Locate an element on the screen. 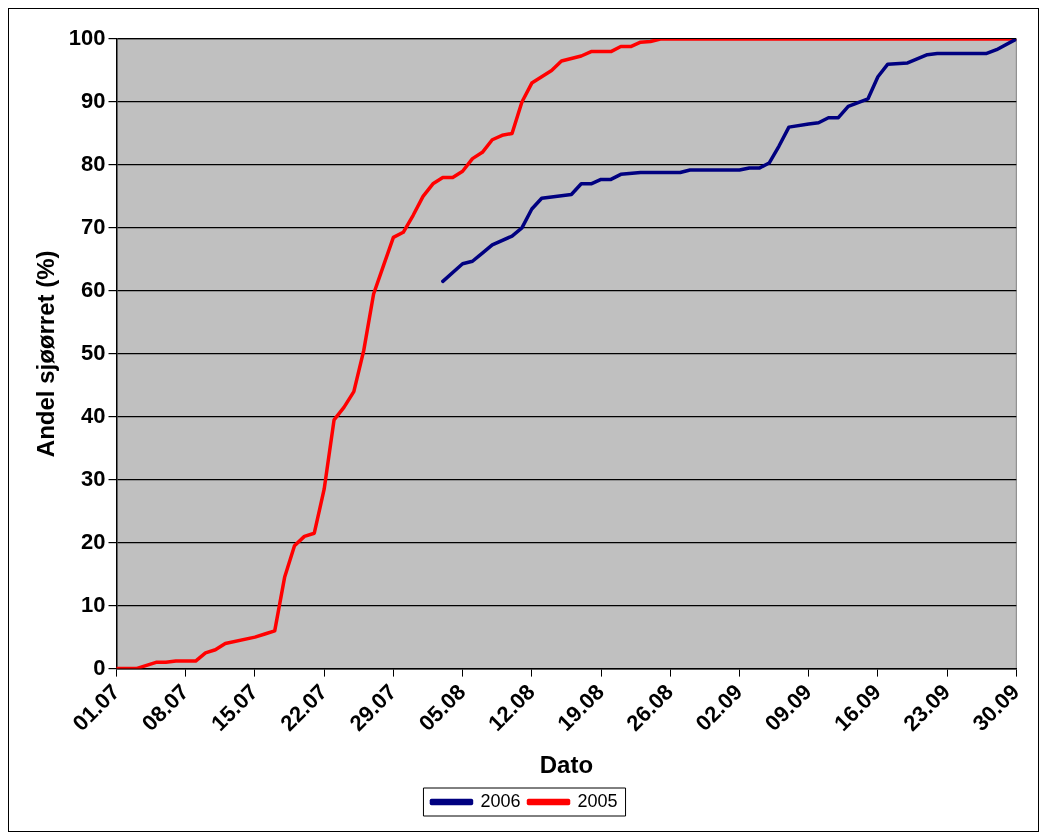 The image size is (1047, 832). y-axis-title: Andel sjøørret (%) is located at coordinates (46, 354).